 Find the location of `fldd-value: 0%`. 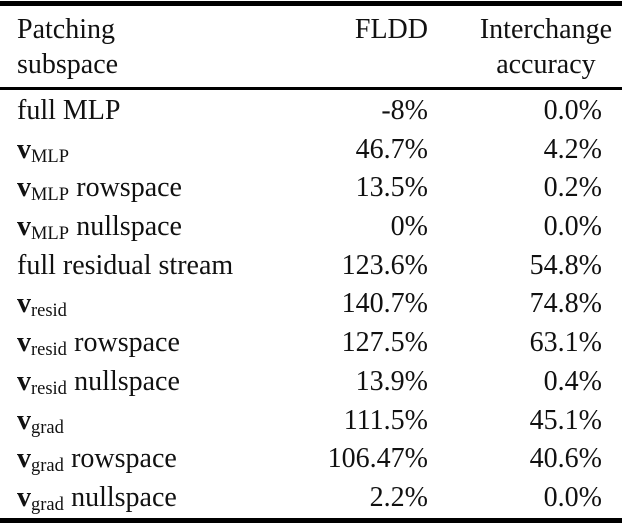

fldd-value: 0% is located at coordinates (370, 227).